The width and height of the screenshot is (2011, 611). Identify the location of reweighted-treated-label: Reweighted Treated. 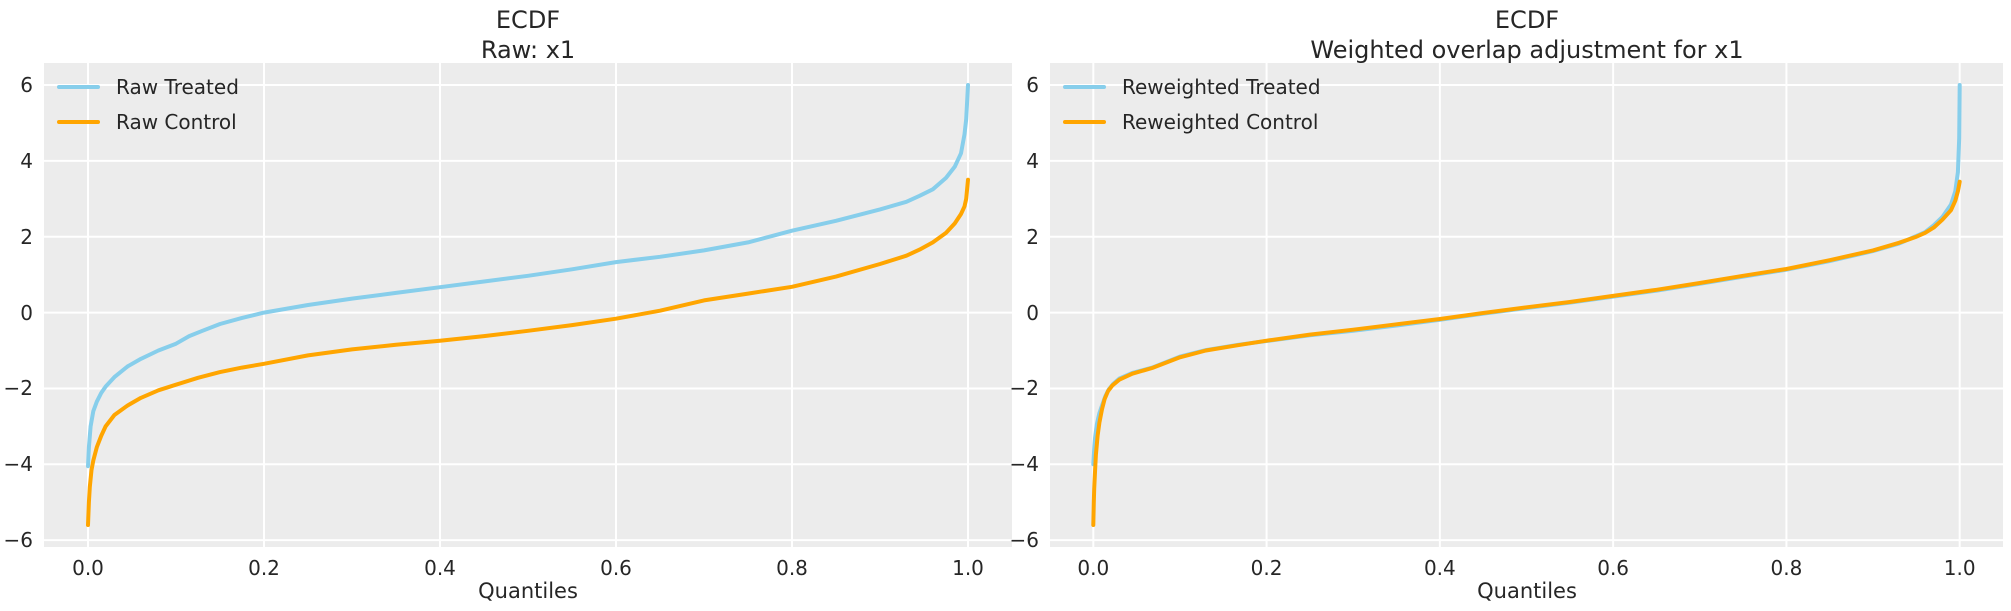
(1221, 87).